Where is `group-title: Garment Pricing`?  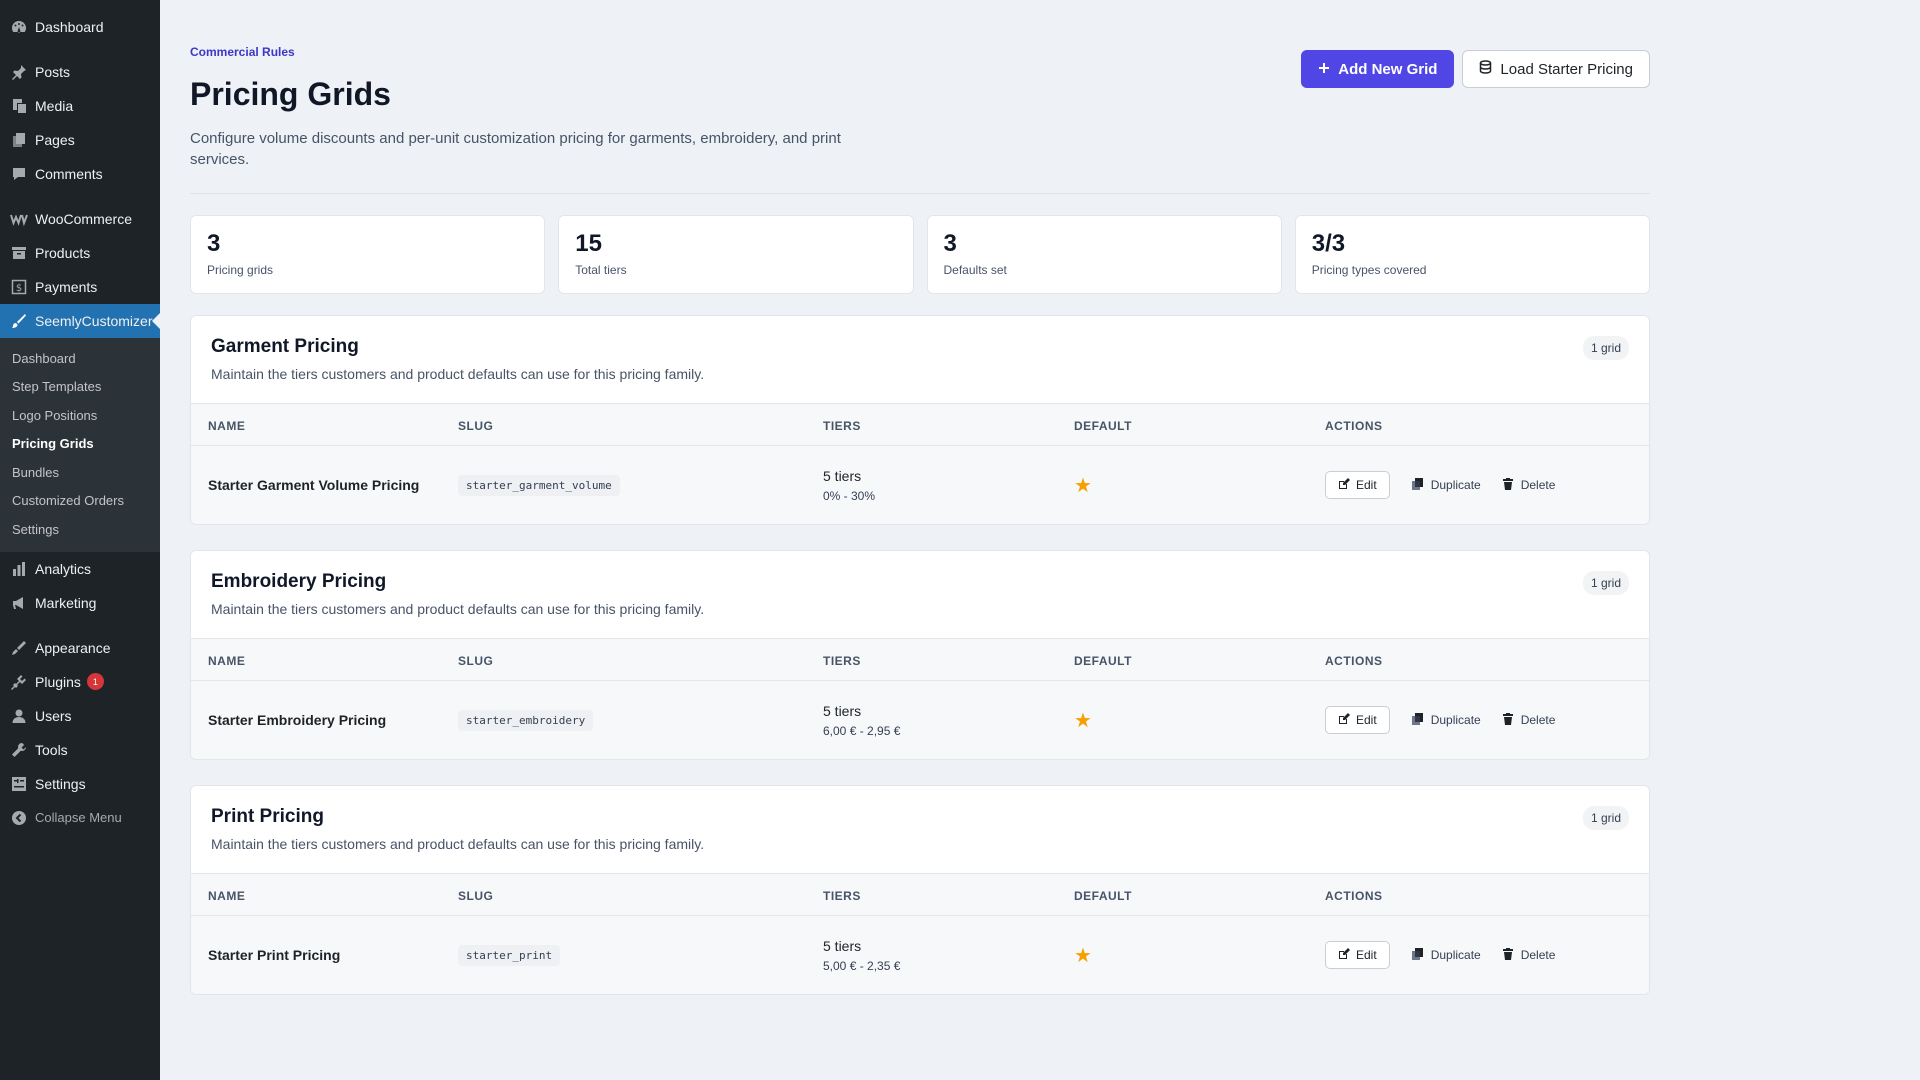 group-title: Garment Pricing is located at coordinates (285, 346).